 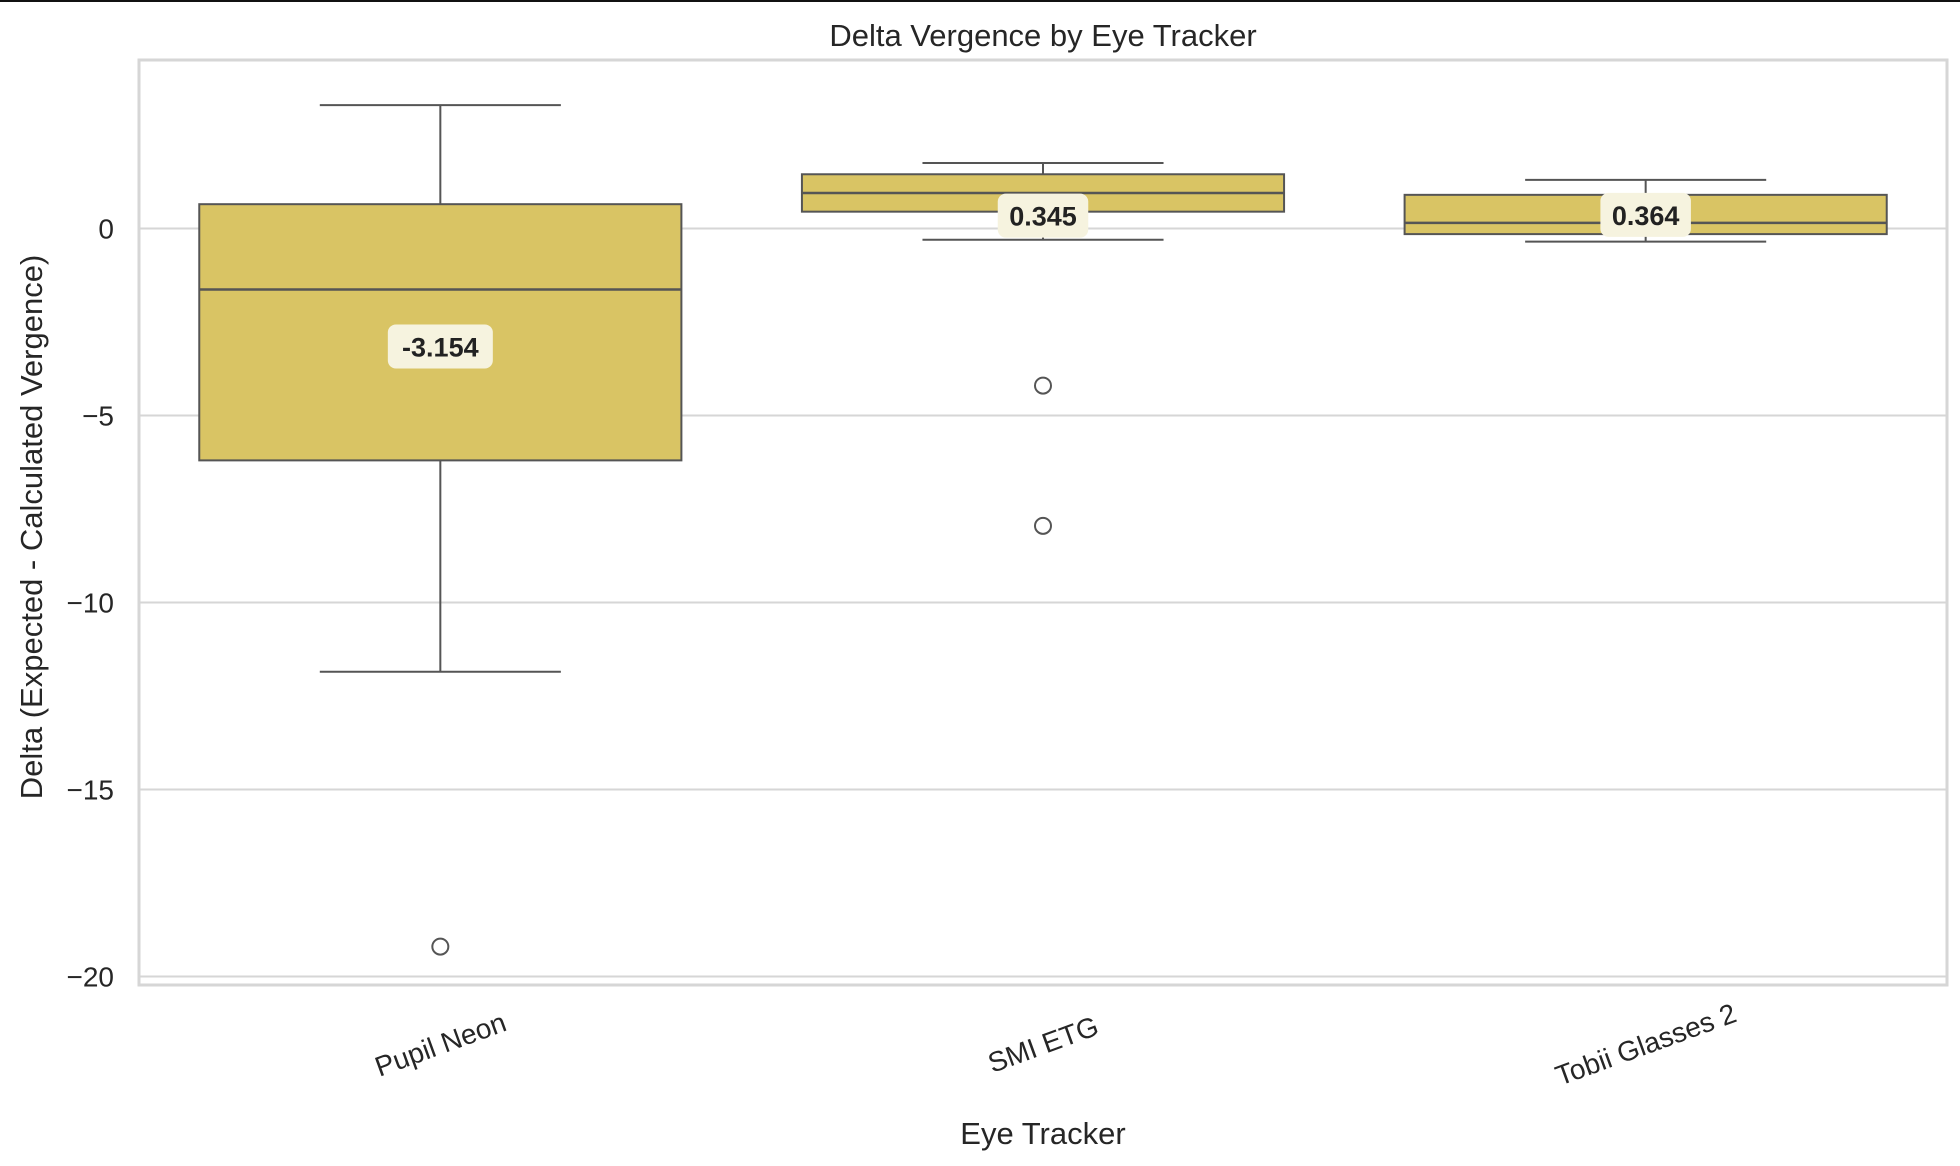 I want to click on box-group: 0.364, so click(x=1645, y=210).